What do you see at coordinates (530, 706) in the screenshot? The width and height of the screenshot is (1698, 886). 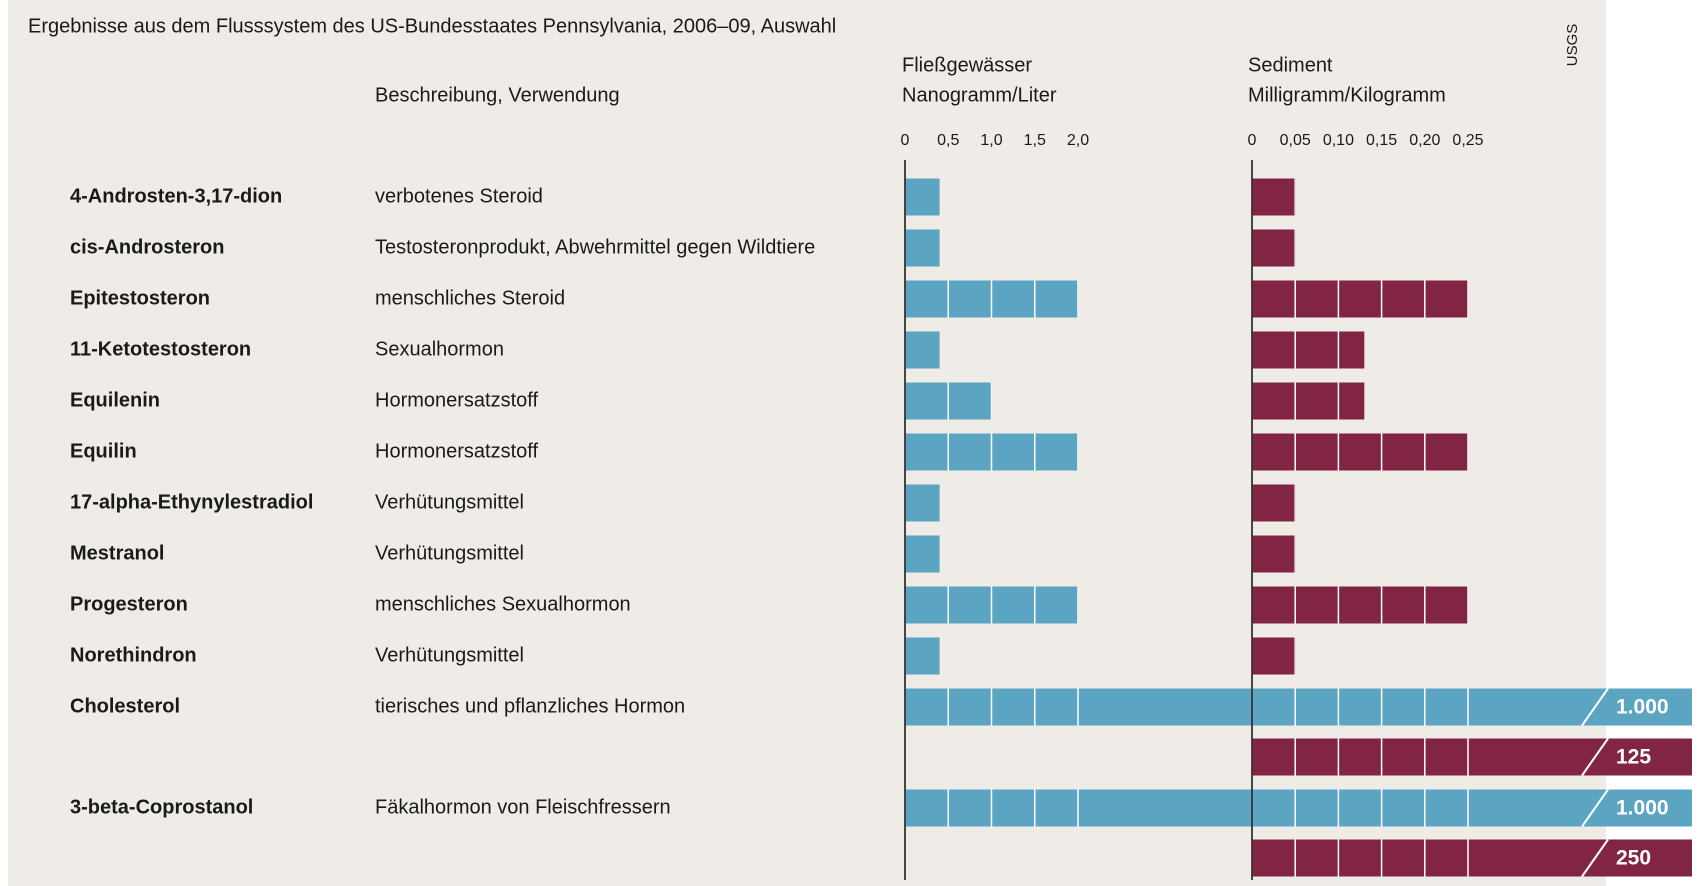 I see `substance-description: tierisches und pflanzliches Hormon` at bounding box center [530, 706].